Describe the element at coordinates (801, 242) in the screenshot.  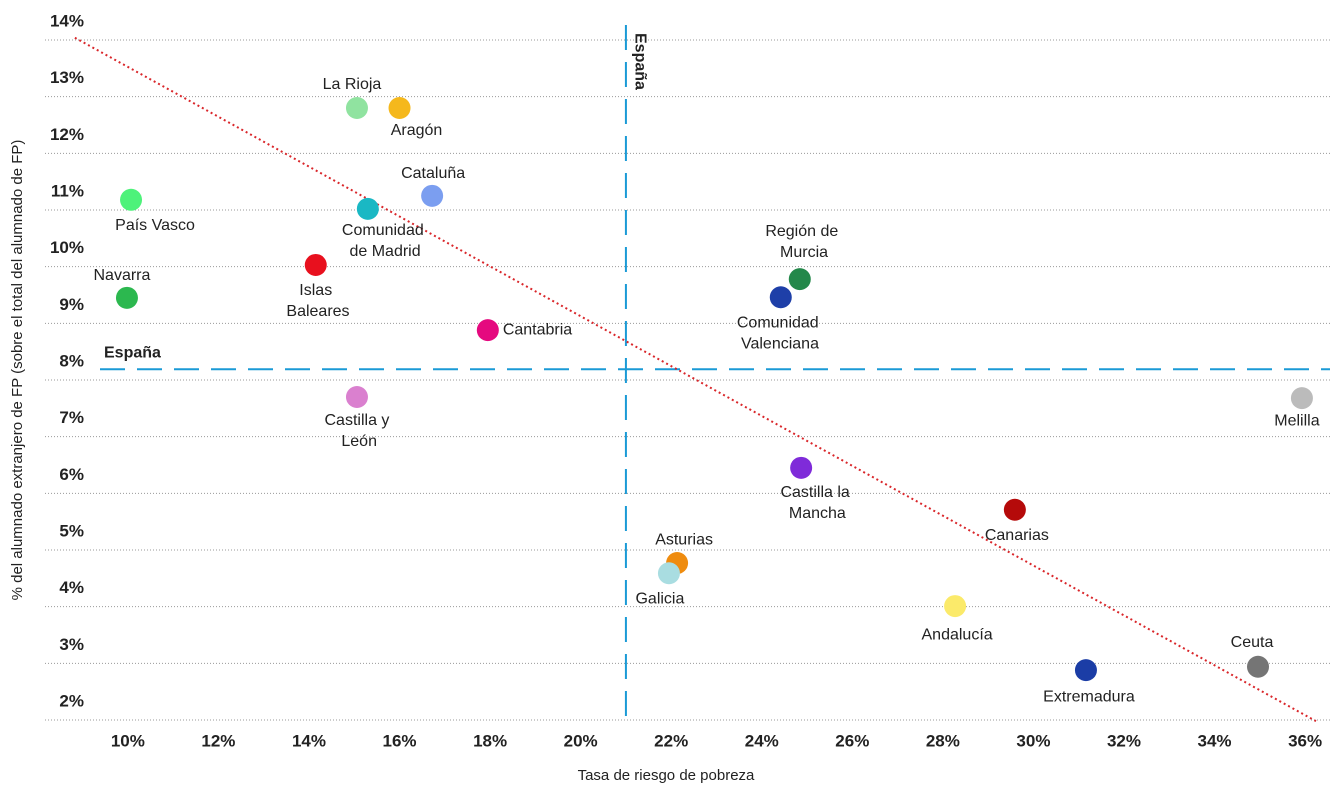
I see `point-label: Región de Murcia` at that location.